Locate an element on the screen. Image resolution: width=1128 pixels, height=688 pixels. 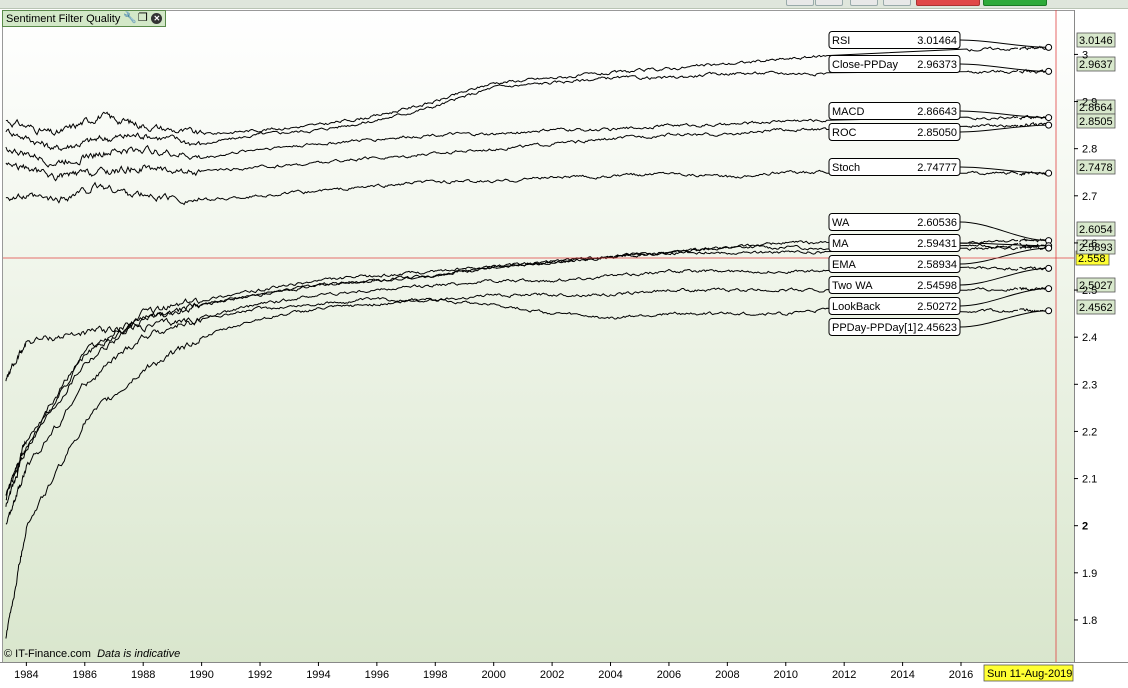
axis-value-label: 2.5893 is located at coordinates (1096, 248).